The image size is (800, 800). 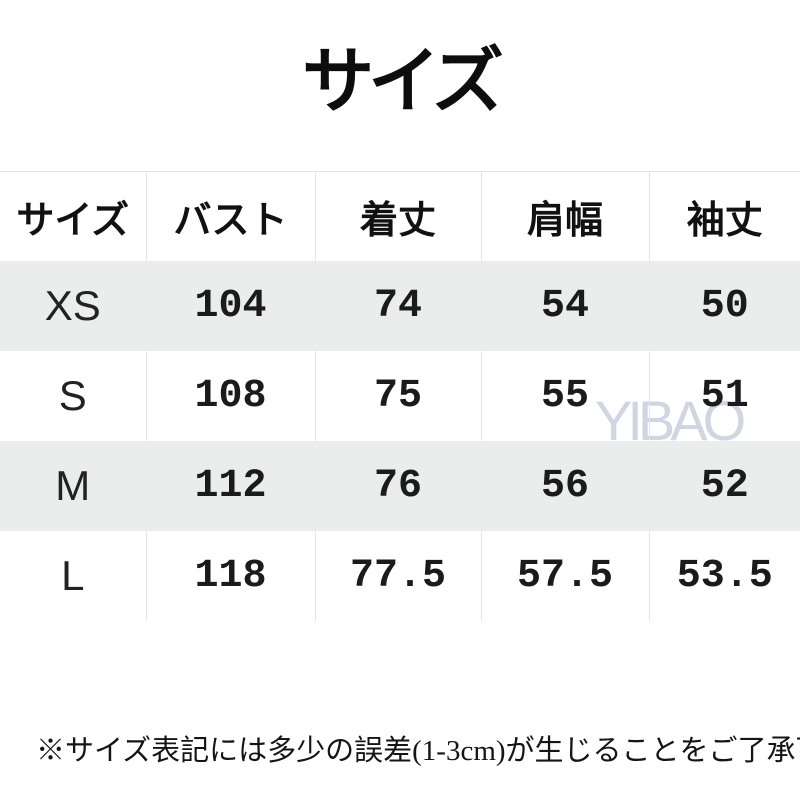 What do you see at coordinates (724, 221) in the screenshot?
I see `column-header-sleeve: 袖丈` at bounding box center [724, 221].